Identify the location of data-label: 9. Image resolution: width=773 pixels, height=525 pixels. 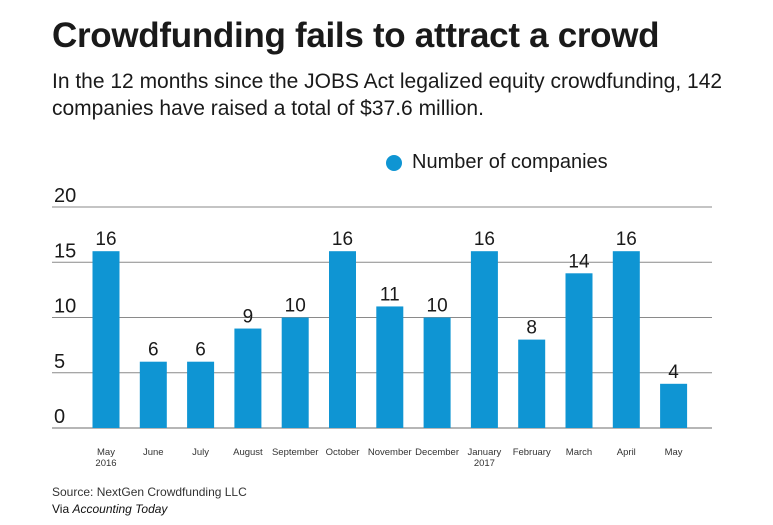
(248, 317).